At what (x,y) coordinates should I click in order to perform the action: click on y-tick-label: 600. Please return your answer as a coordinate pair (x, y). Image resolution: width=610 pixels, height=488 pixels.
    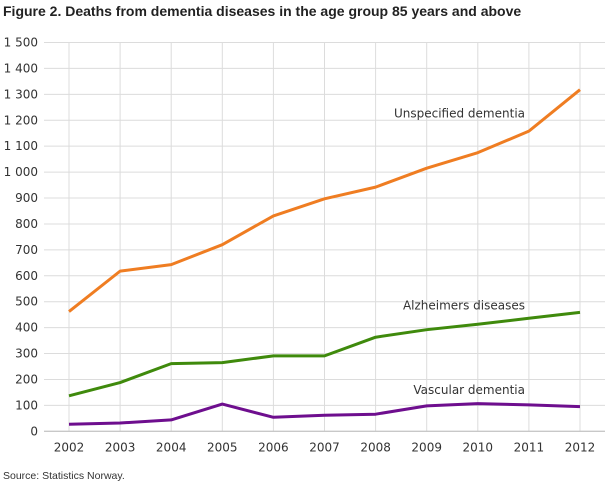
    Looking at the image, I should click on (26, 276).